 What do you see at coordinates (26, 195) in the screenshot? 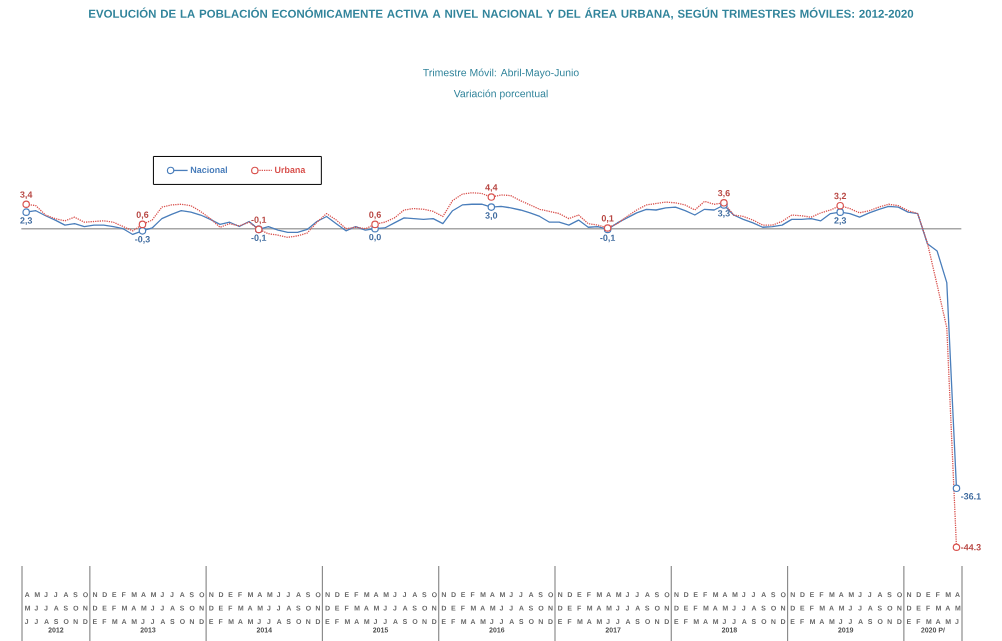
I see `data-label: 3,4` at bounding box center [26, 195].